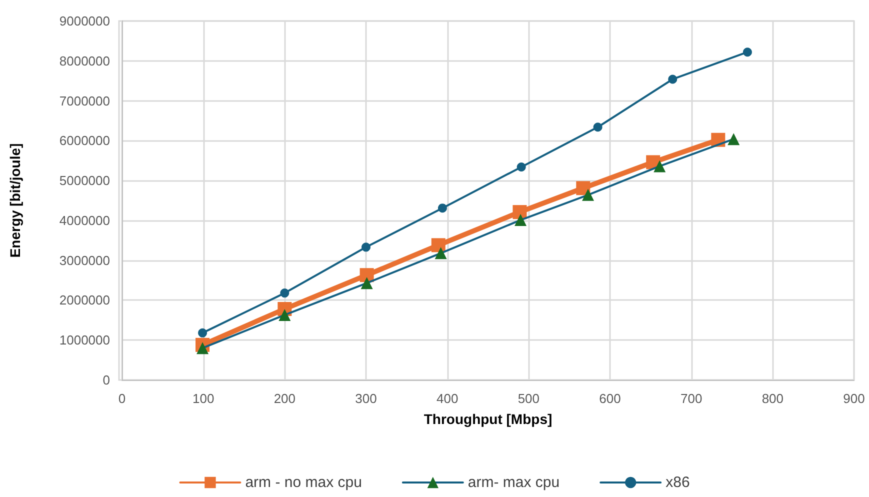  What do you see at coordinates (678, 482) in the screenshot?
I see `legend-label: x86` at bounding box center [678, 482].